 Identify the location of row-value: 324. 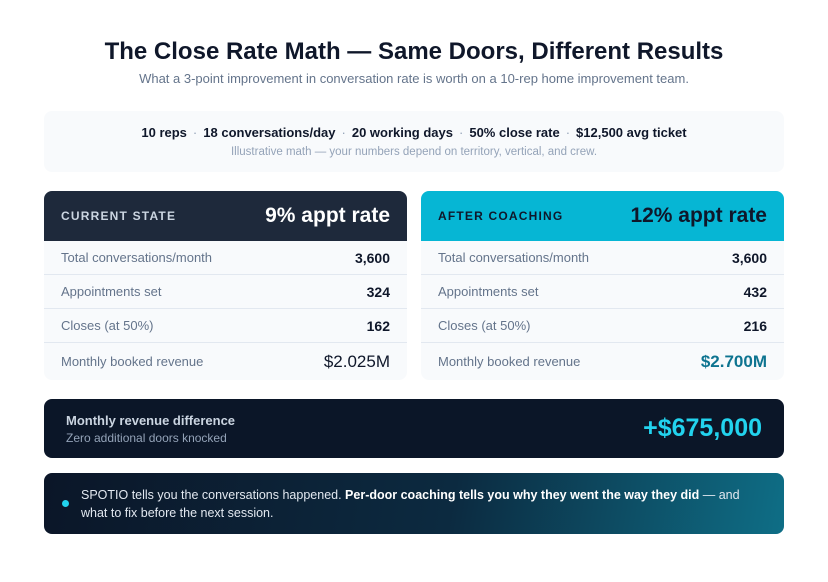
(378, 291).